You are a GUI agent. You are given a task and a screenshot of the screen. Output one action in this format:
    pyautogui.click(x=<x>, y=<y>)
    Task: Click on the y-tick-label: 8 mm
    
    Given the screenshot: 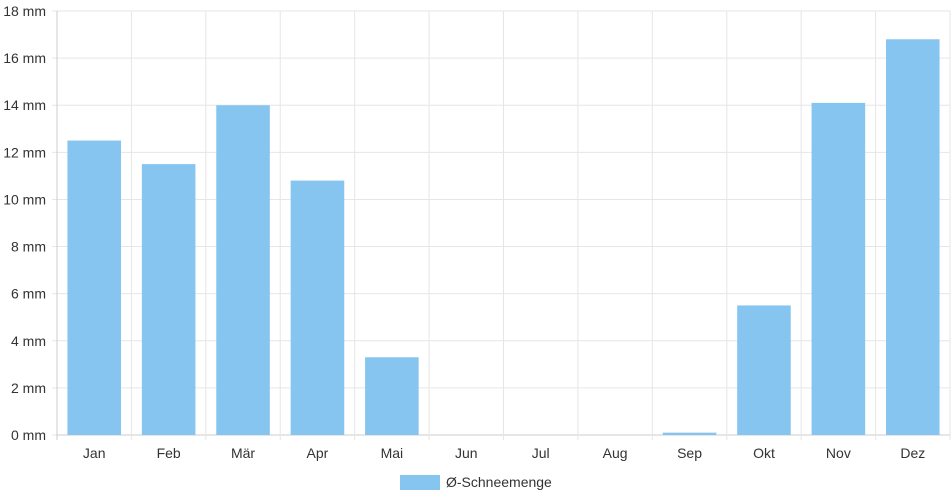 What is the action you would take?
    pyautogui.click(x=28, y=247)
    